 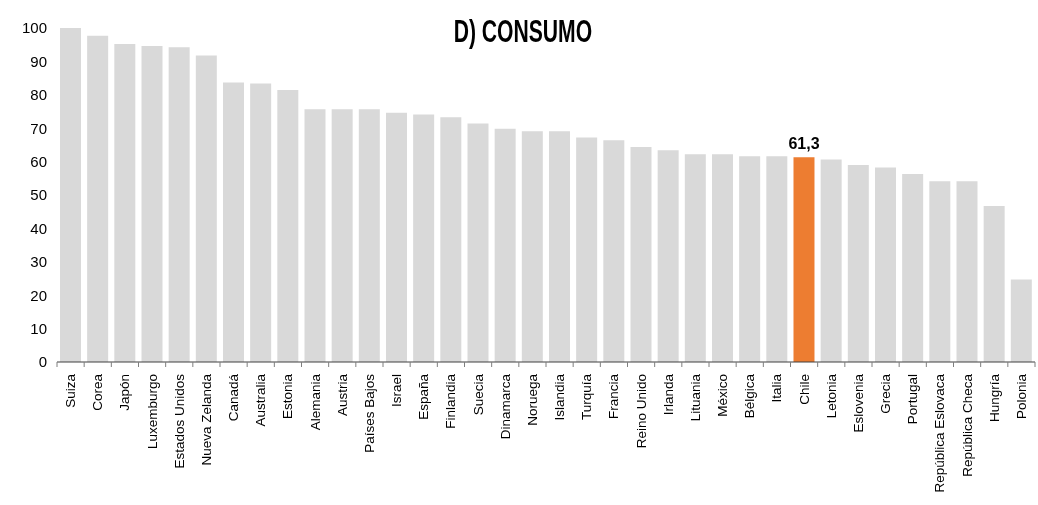 What do you see at coordinates (804, 389) in the screenshot?
I see `x-tick-label: Chile` at bounding box center [804, 389].